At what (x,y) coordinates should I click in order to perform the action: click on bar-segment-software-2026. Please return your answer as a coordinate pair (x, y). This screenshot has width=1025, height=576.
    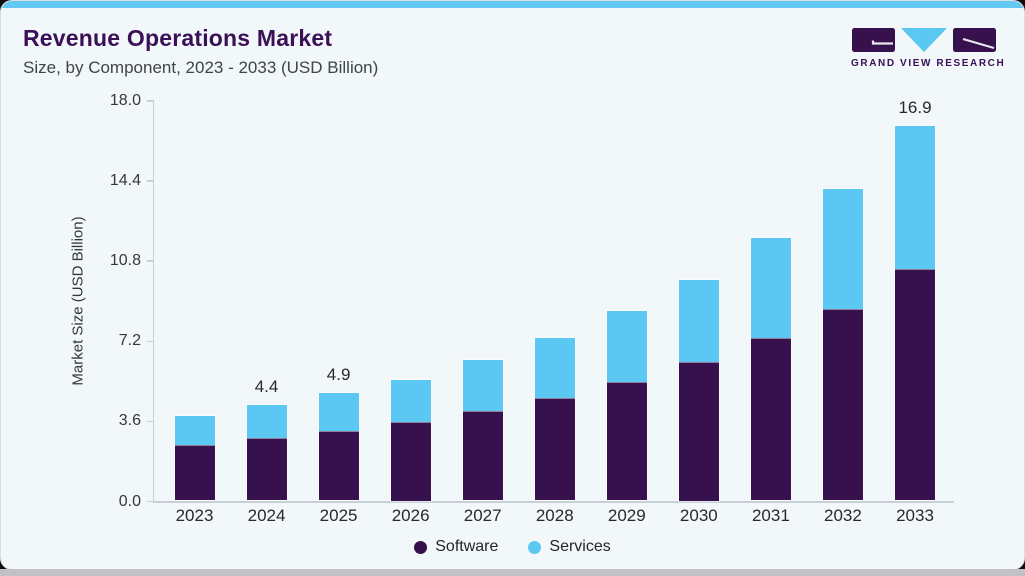
    Looking at the image, I should click on (410, 461).